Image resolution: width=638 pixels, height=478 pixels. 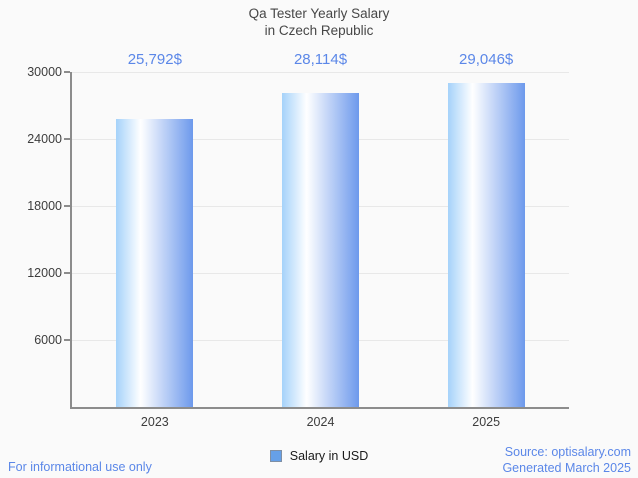 I want to click on value-label-2025: 29,046$, so click(x=486, y=59).